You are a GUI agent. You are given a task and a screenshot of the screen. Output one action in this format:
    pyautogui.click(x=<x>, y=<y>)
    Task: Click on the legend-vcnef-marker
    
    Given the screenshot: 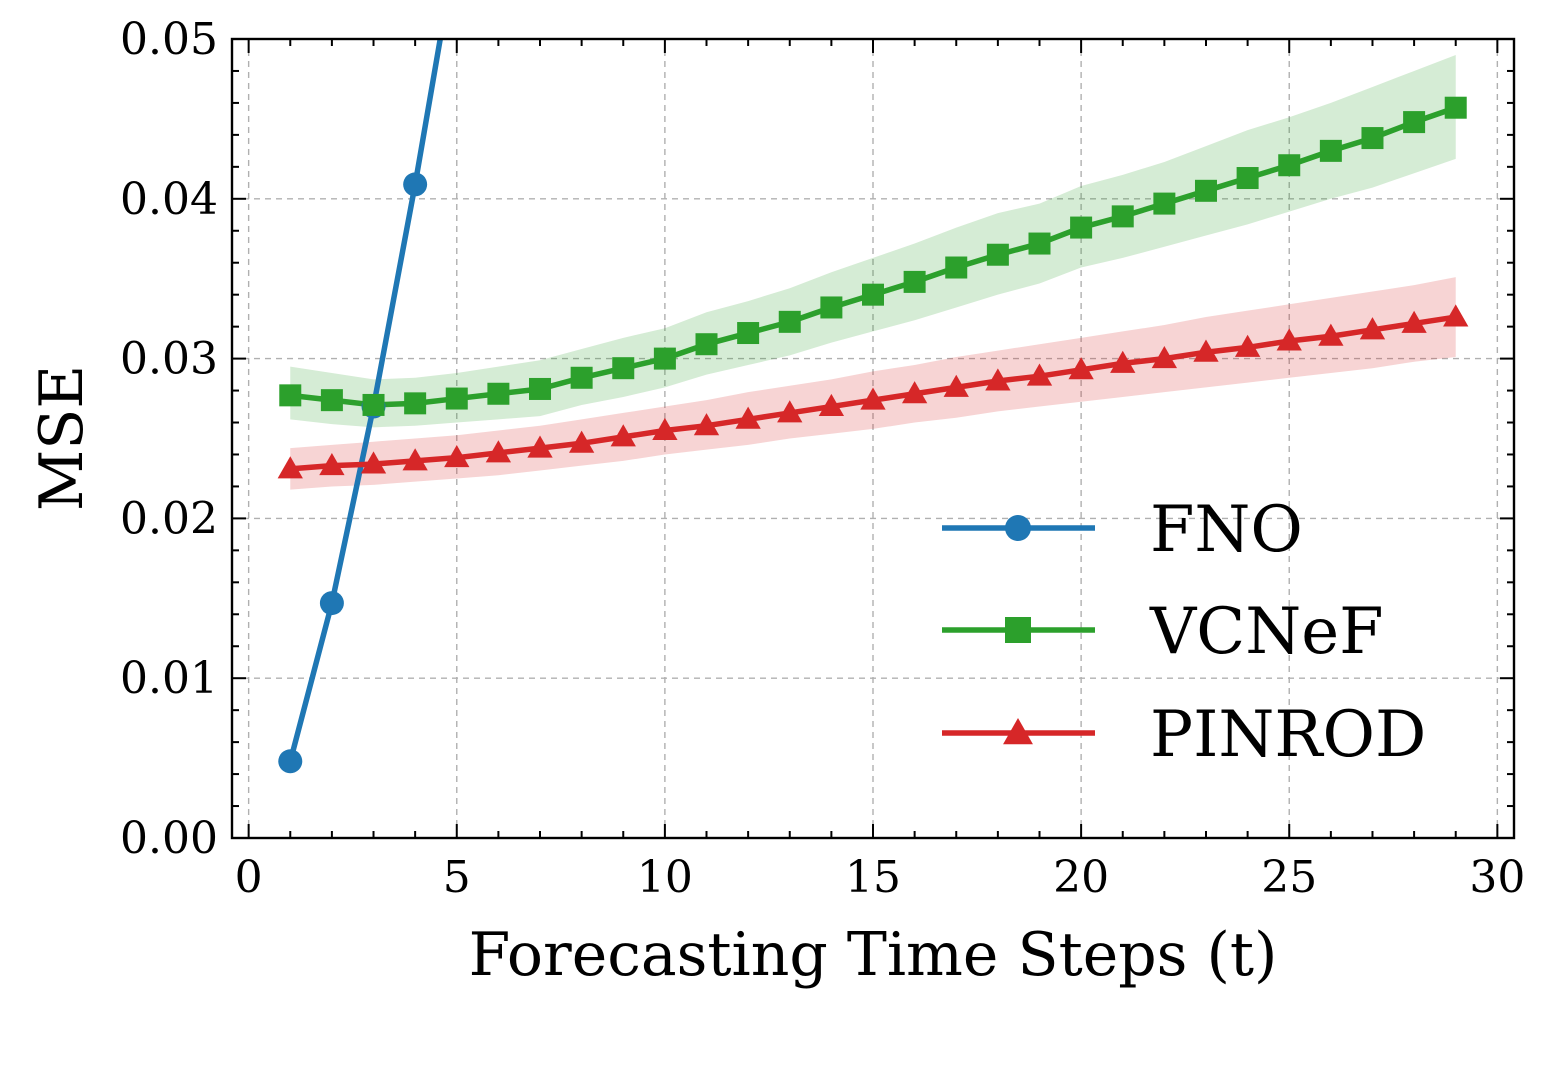 What is the action you would take?
    pyautogui.click(x=1018, y=630)
    